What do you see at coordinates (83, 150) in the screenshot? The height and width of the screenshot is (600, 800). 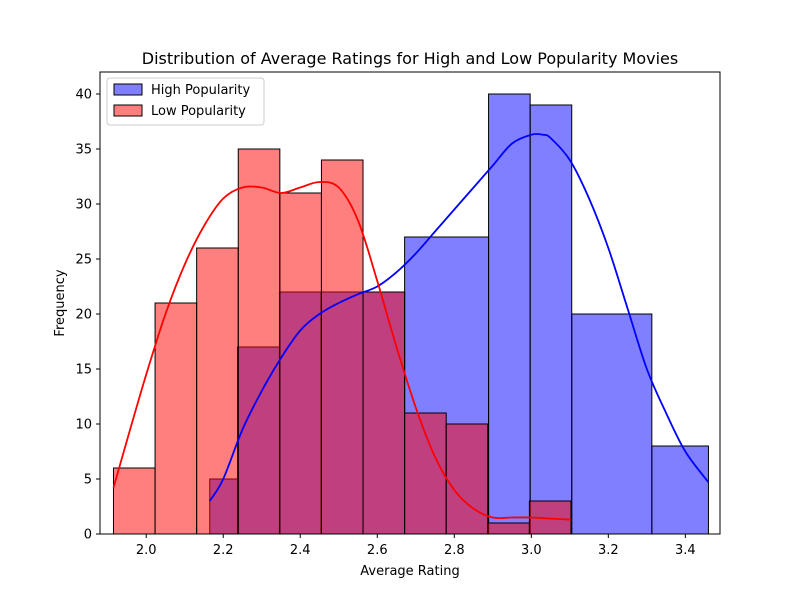 I see `y-tick-label: 35` at bounding box center [83, 150].